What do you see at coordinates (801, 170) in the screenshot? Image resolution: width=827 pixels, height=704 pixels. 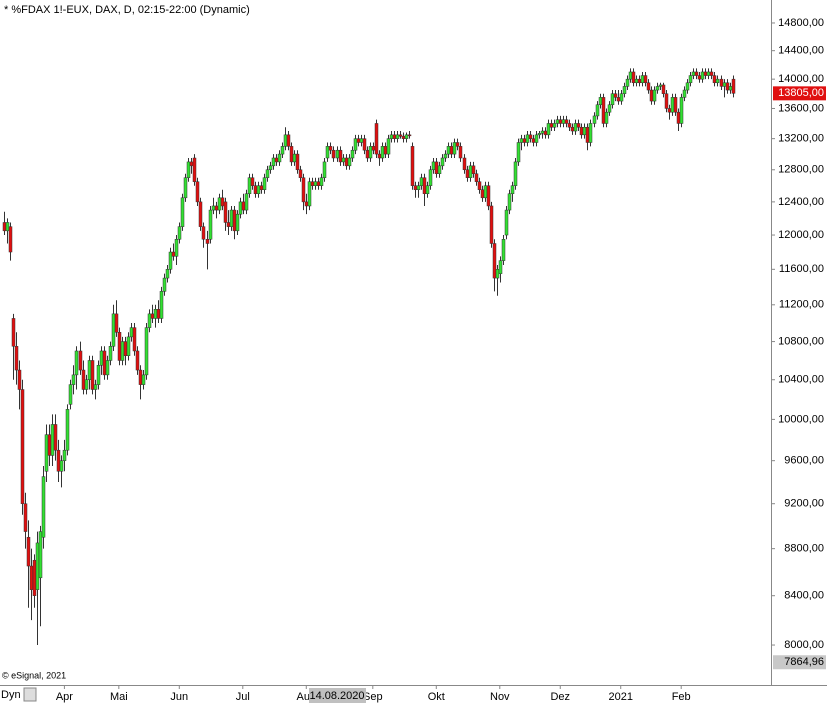 I see `y-tick-label: 12800,00` at bounding box center [801, 170].